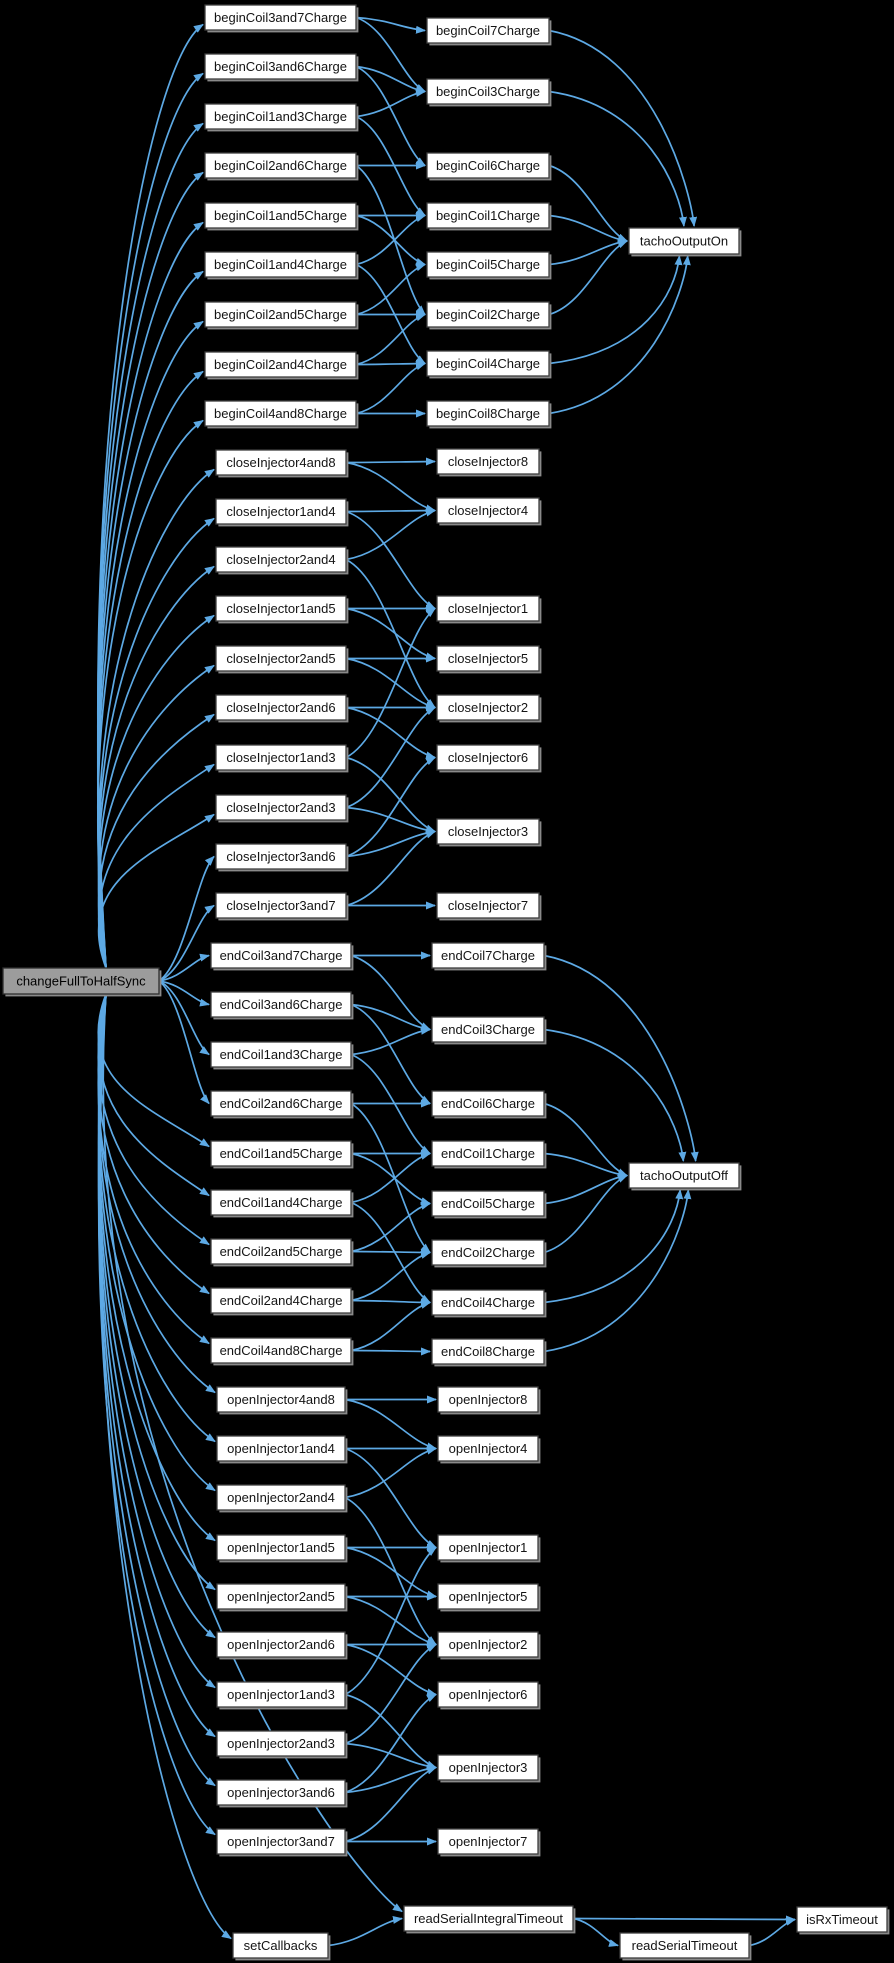 The image size is (894, 1963). Describe the element at coordinates (390, 1572) in the screenshot. I see `call-edge-openInjector1and5-to-openInjector5` at that location.